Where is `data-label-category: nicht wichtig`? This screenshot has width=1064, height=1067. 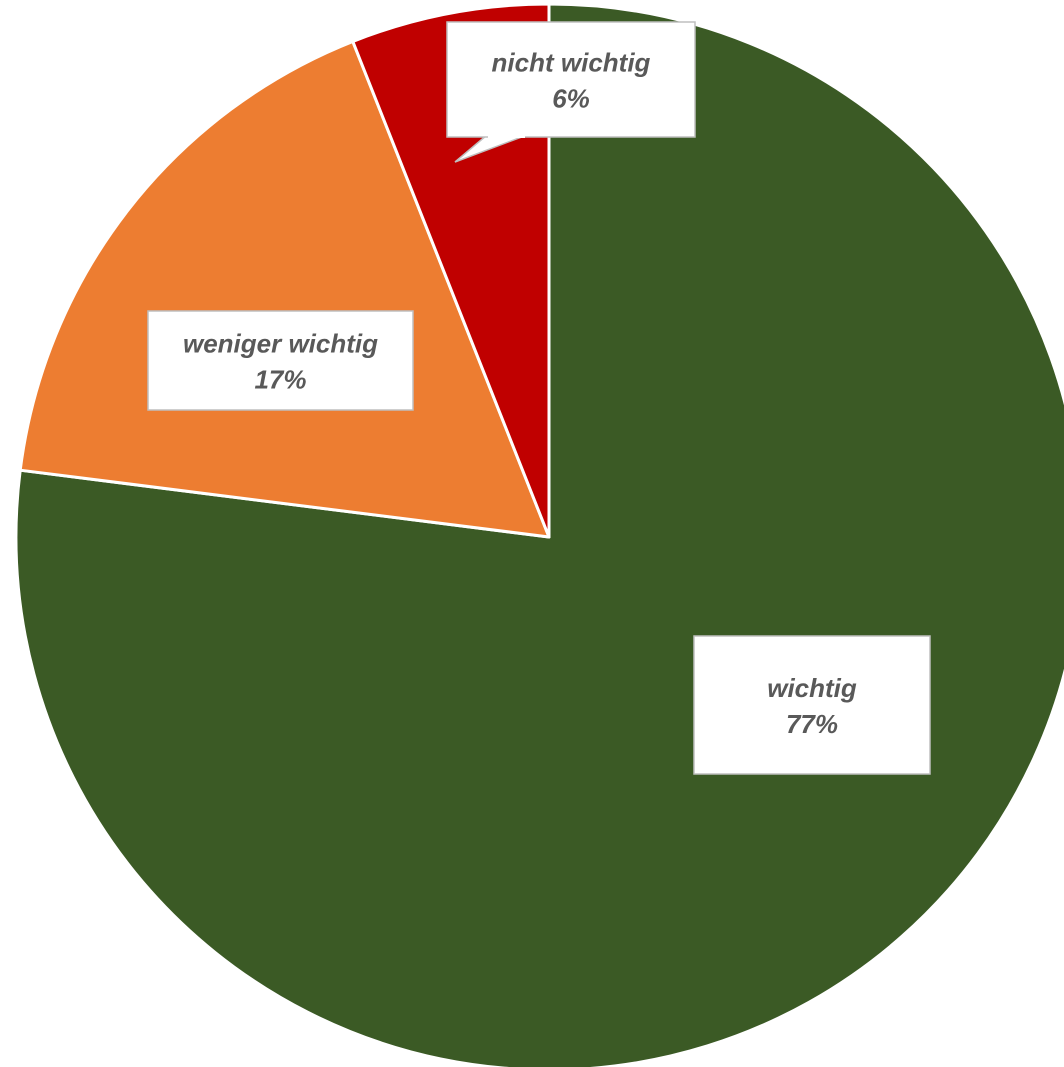 data-label-category: nicht wichtig is located at coordinates (571, 63).